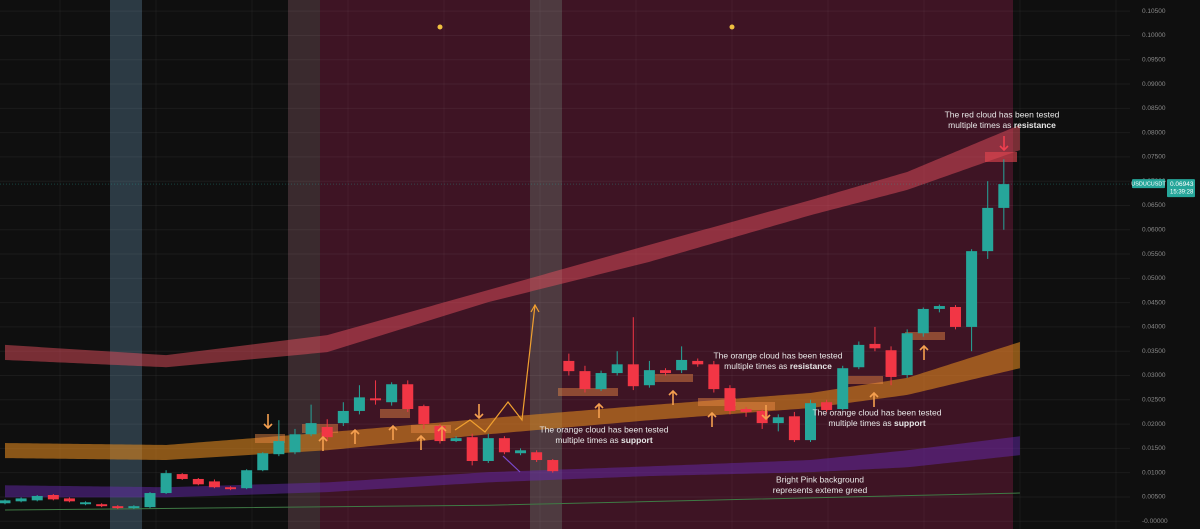  What do you see at coordinates (1154, 424) in the screenshot?
I see `y-tick-label: 0.02000` at bounding box center [1154, 424].